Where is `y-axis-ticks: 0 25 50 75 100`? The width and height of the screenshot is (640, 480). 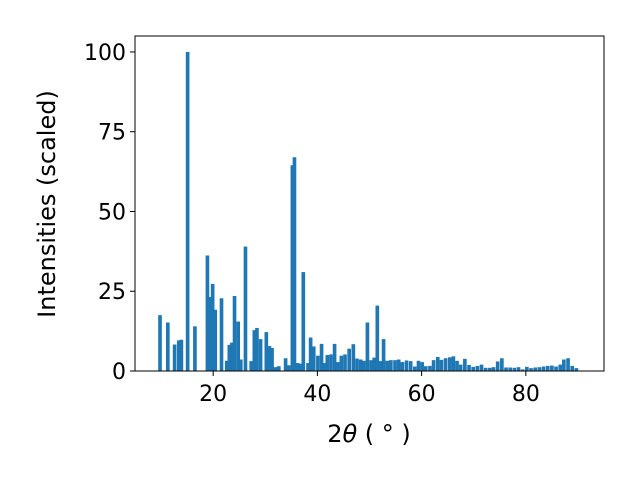 y-axis-ticks: 0 25 50 75 100 is located at coordinates (109, 213).